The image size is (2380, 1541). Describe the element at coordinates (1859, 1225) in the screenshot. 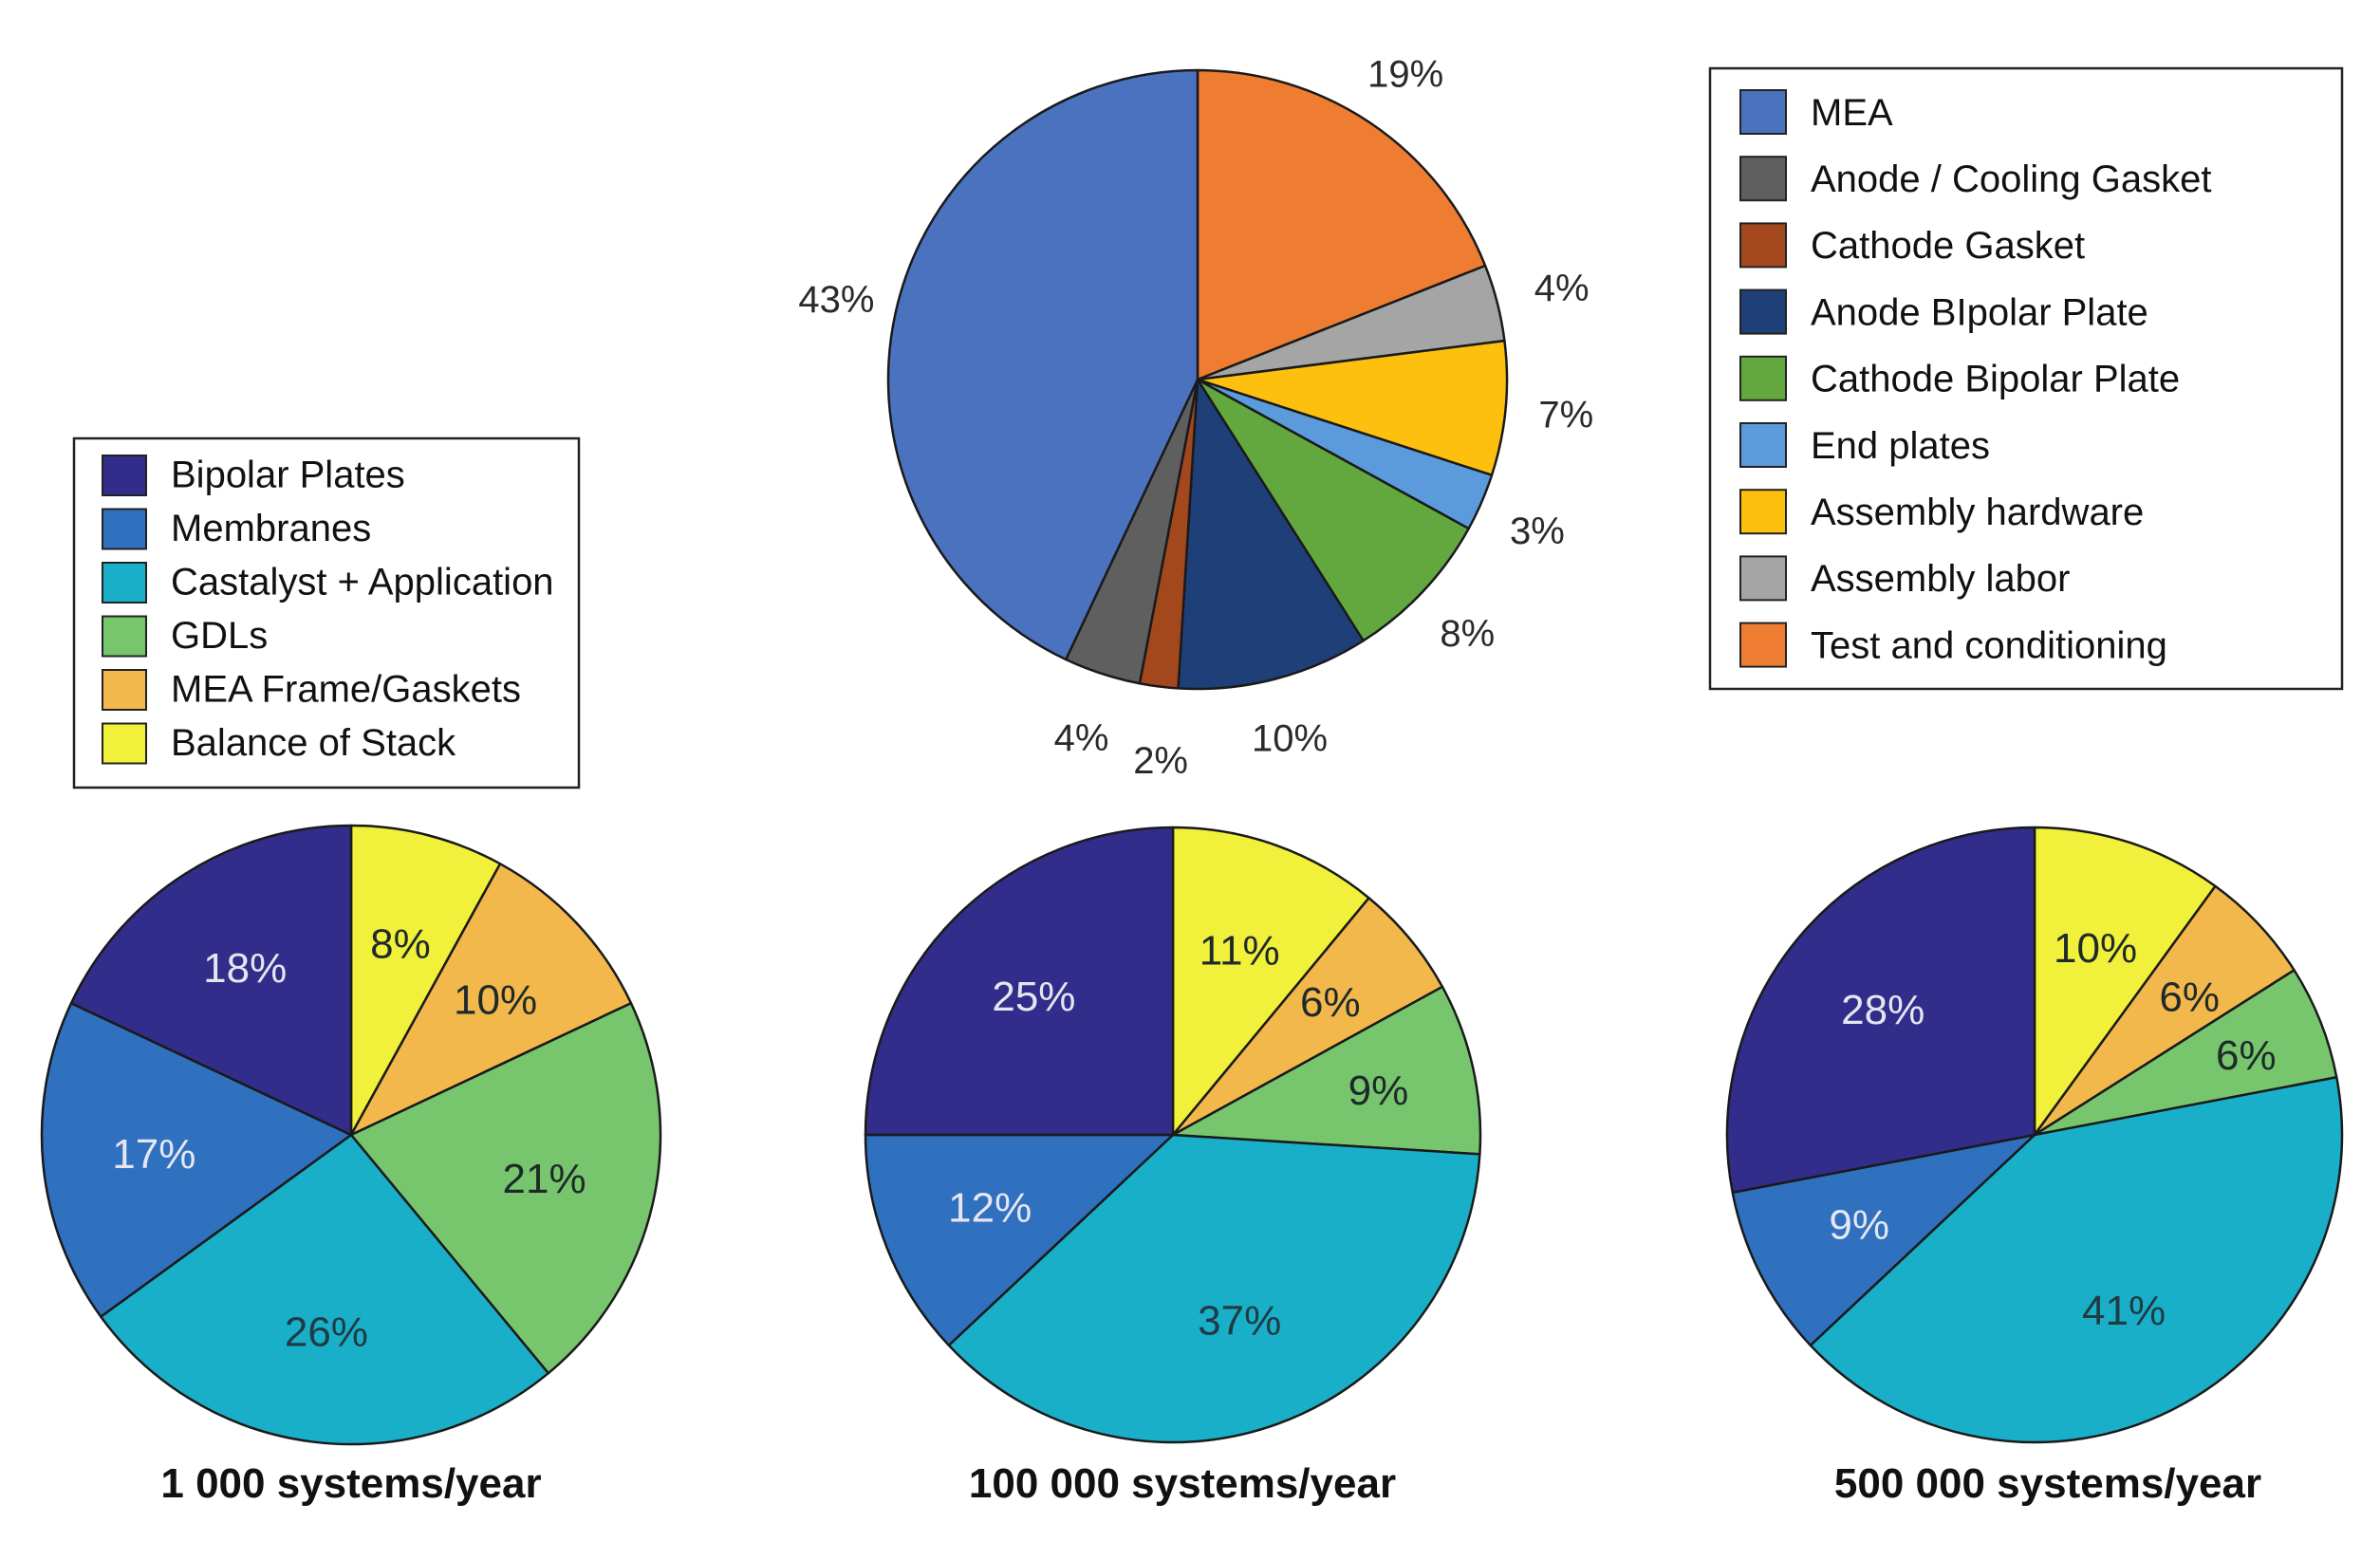

I see `label-membranes: 9%` at that location.